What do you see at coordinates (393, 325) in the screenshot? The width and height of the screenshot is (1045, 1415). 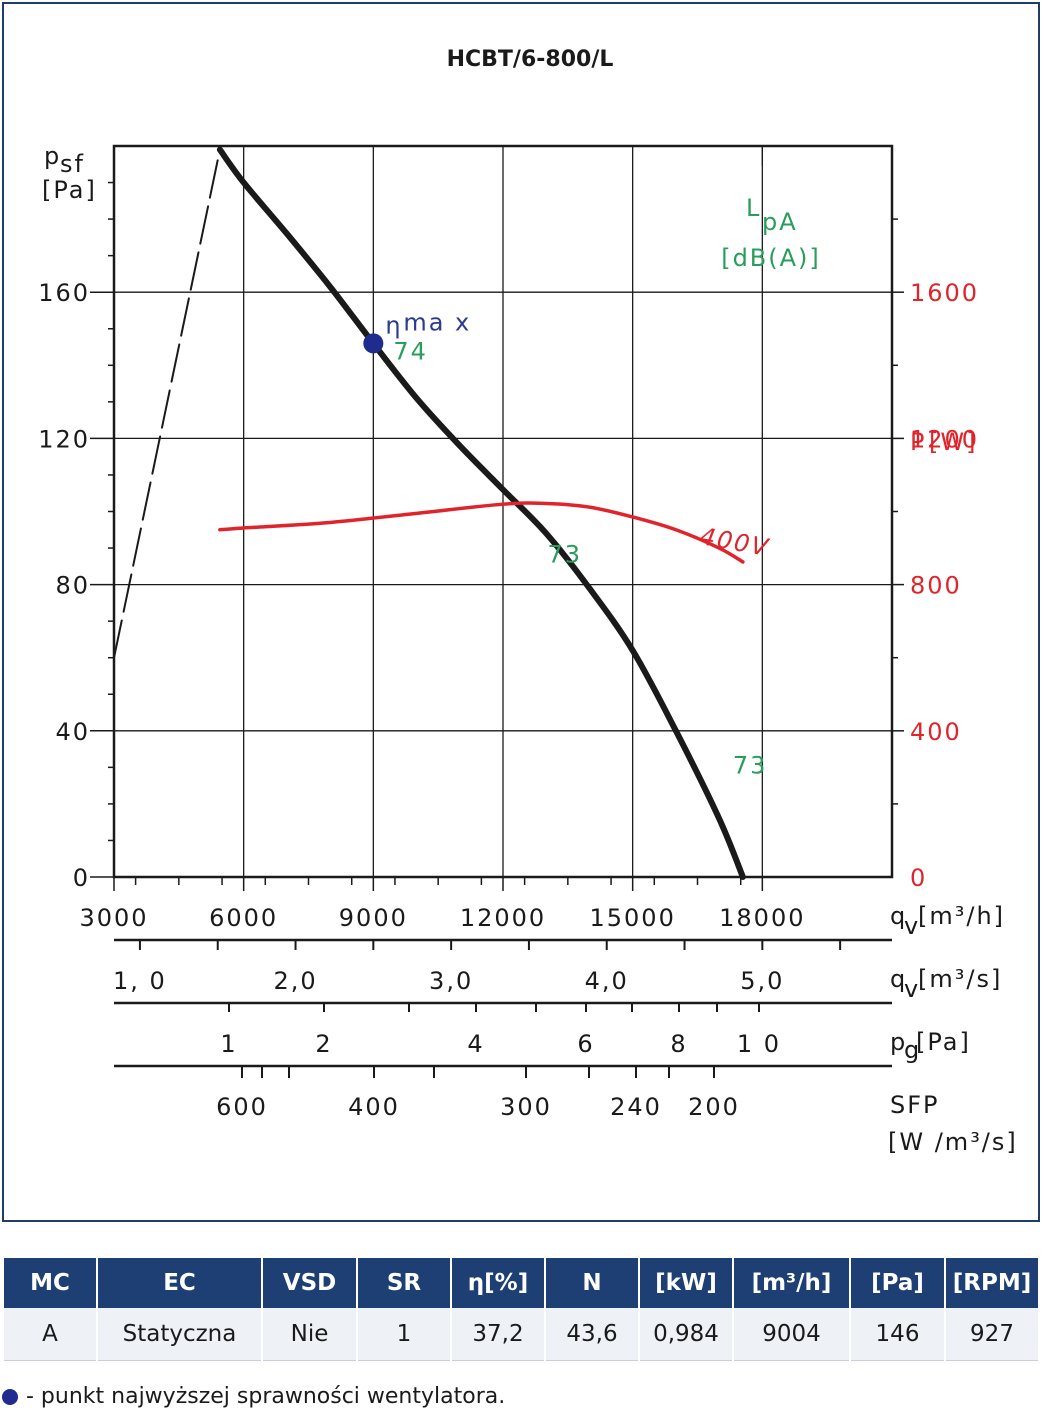 I see `marker-label: η` at bounding box center [393, 325].